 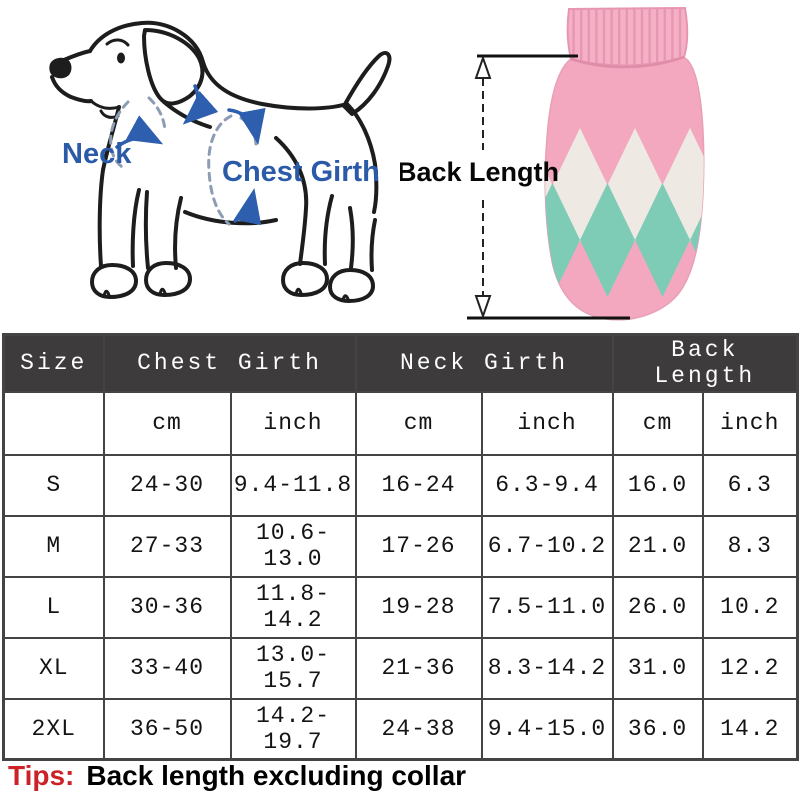 What do you see at coordinates (53, 485) in the screenshot?
I see `cell-size: S` at bounding box center [53, 485].